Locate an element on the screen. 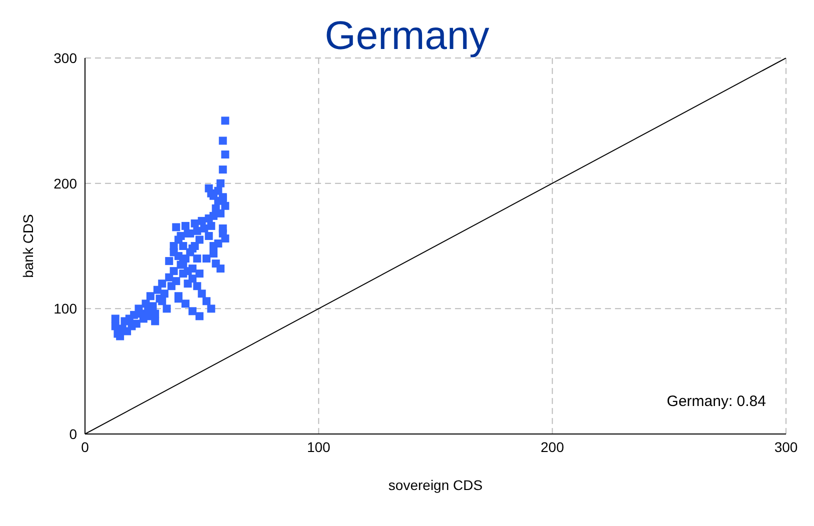 The image size is (814, 526). chart-title: Germany is located at coordinates (407, 36).